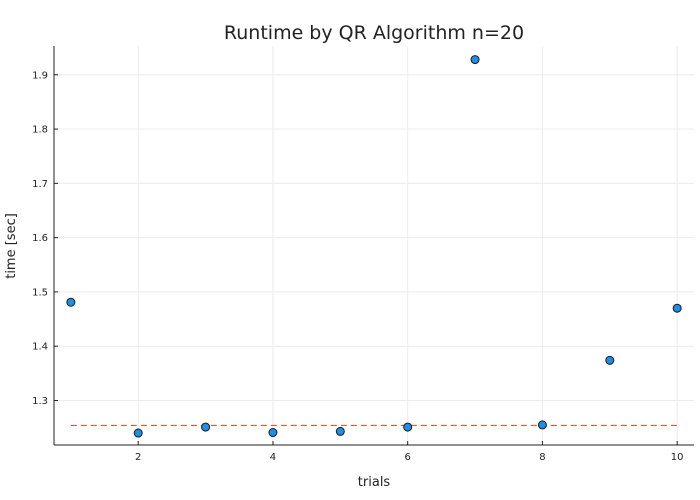 This screenshot has height=500, width=700. What do you see at coordinates (40, 238) in the screenshot?
I see `y-tick-label: 1.6` at bounding box center [40, 238].